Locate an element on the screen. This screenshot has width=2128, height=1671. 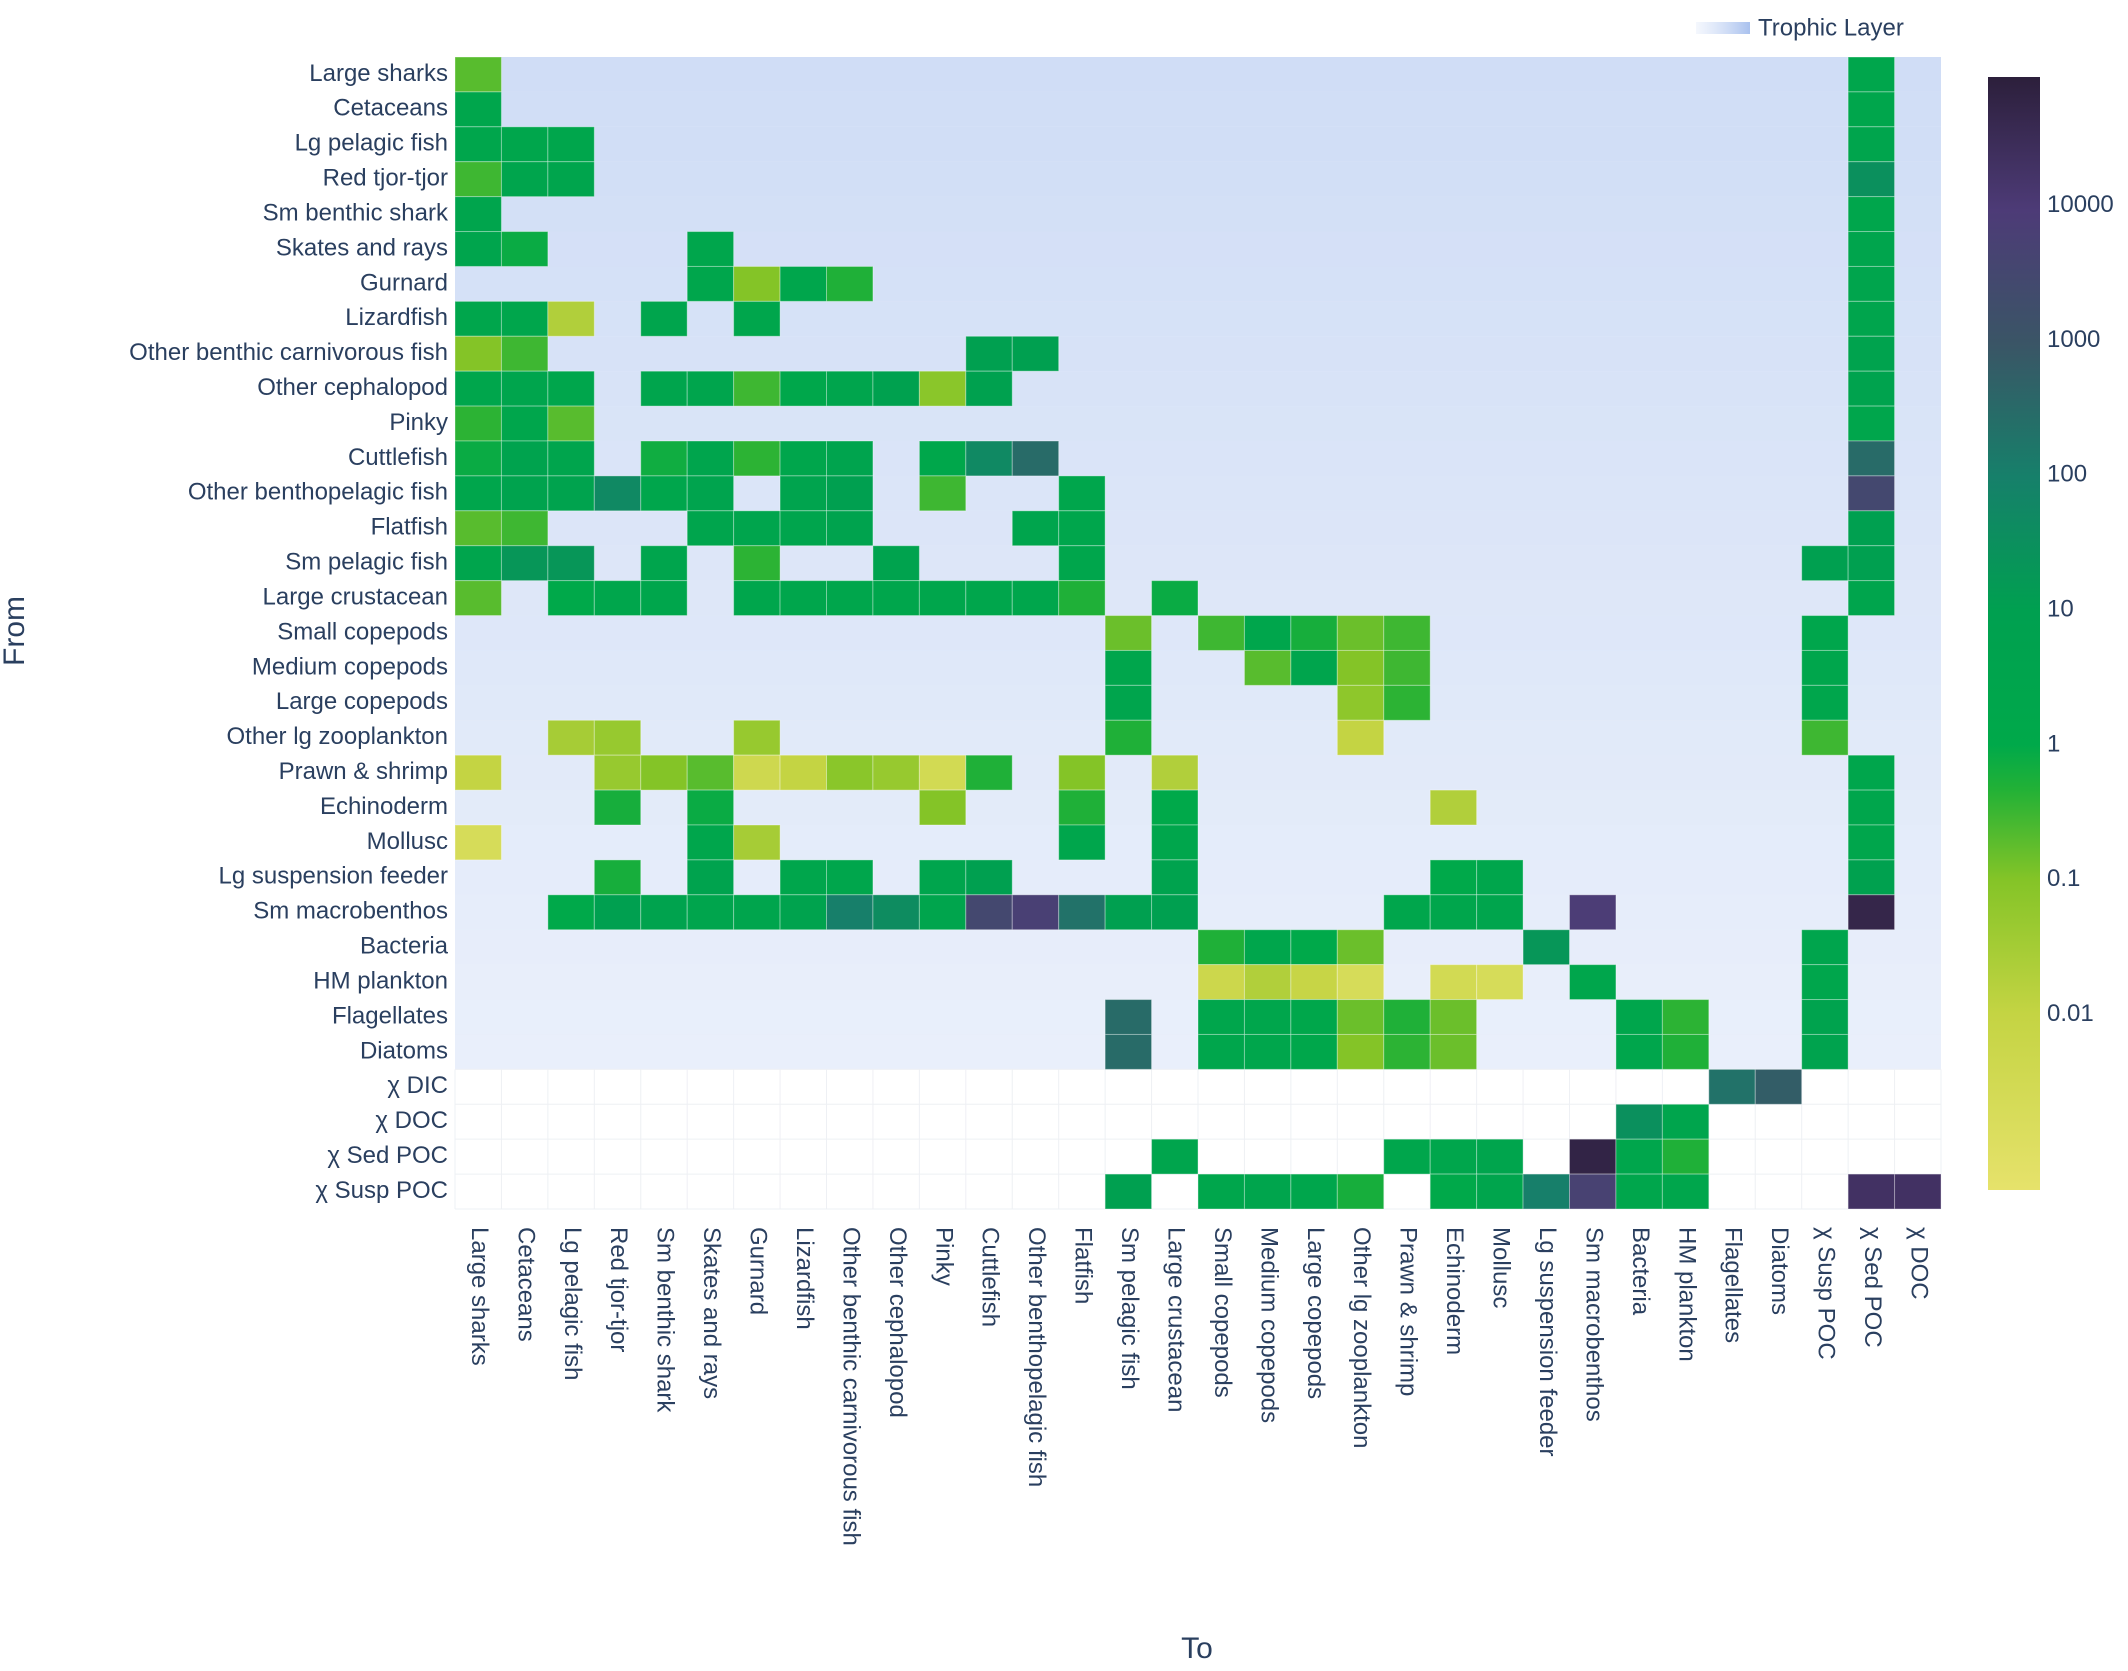
y-tick-label: Large copepods is located at coordinates (362, 701).